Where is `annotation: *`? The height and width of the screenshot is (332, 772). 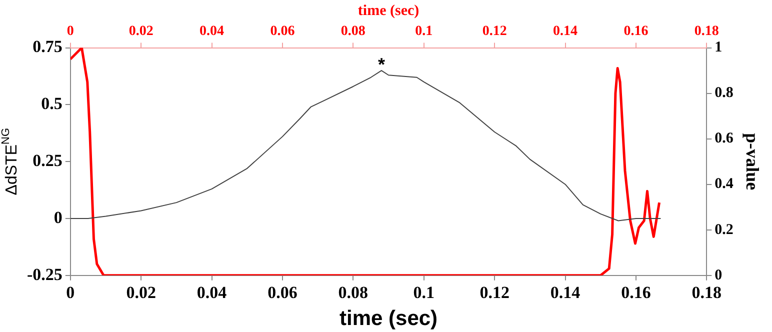
annotation: * is located at coordinates (381, 64).